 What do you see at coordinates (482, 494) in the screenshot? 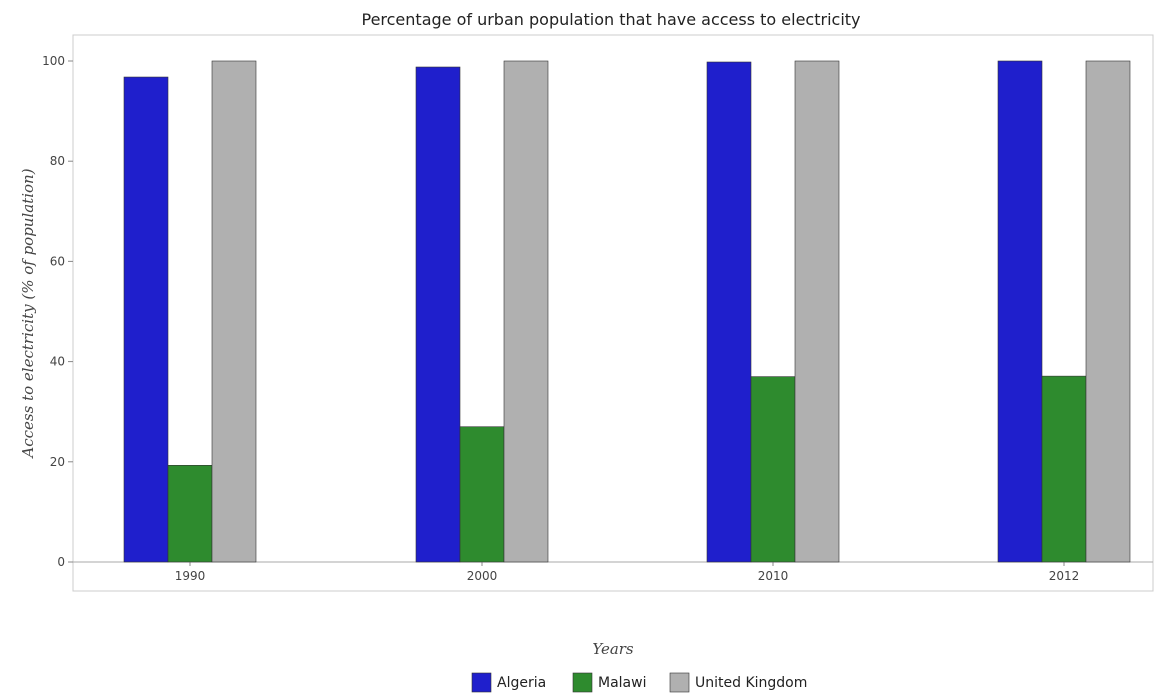
I see `bar-malawi-2000` at bounding box center [482, 494].